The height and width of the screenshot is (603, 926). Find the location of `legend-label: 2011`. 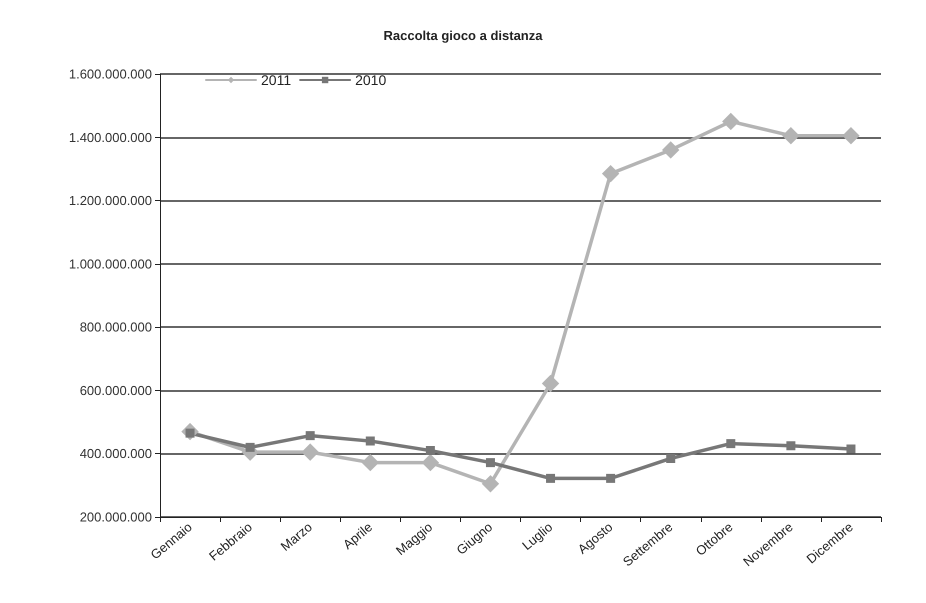

legend-label: 2011 is located at coordinates (276, 80).